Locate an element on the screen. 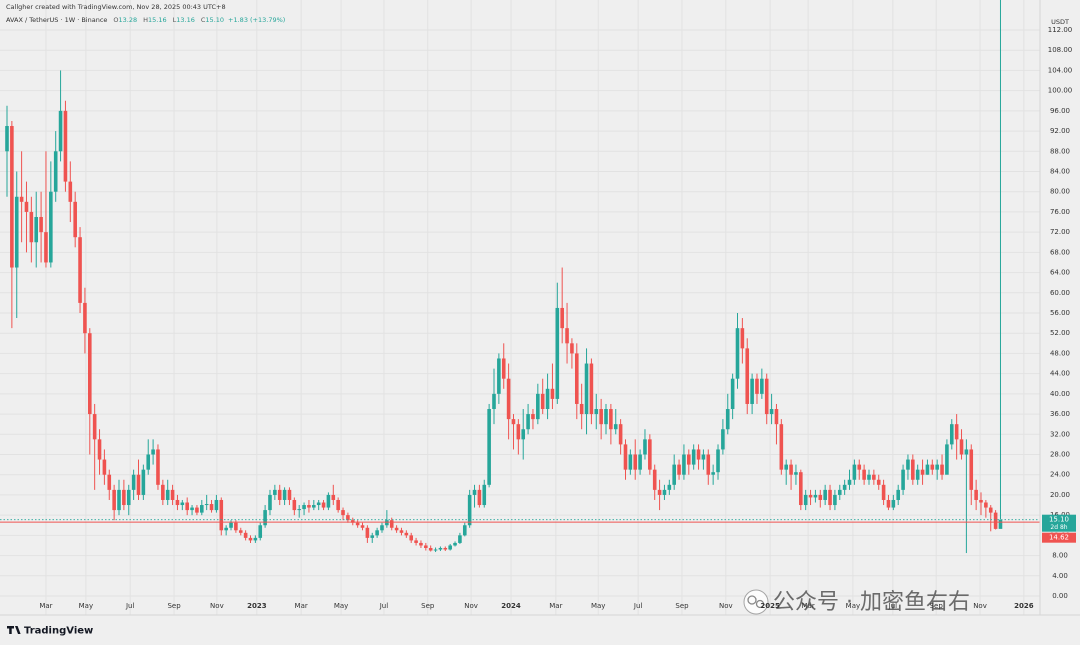  x-tick-label: 2024 is located at coordinates (511, 606).